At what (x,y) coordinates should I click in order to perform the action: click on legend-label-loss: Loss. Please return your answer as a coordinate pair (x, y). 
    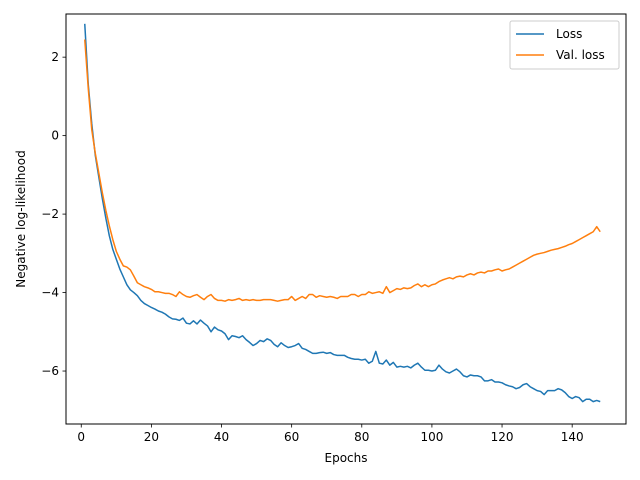
    Looking at the image, I should click on (569, 34).